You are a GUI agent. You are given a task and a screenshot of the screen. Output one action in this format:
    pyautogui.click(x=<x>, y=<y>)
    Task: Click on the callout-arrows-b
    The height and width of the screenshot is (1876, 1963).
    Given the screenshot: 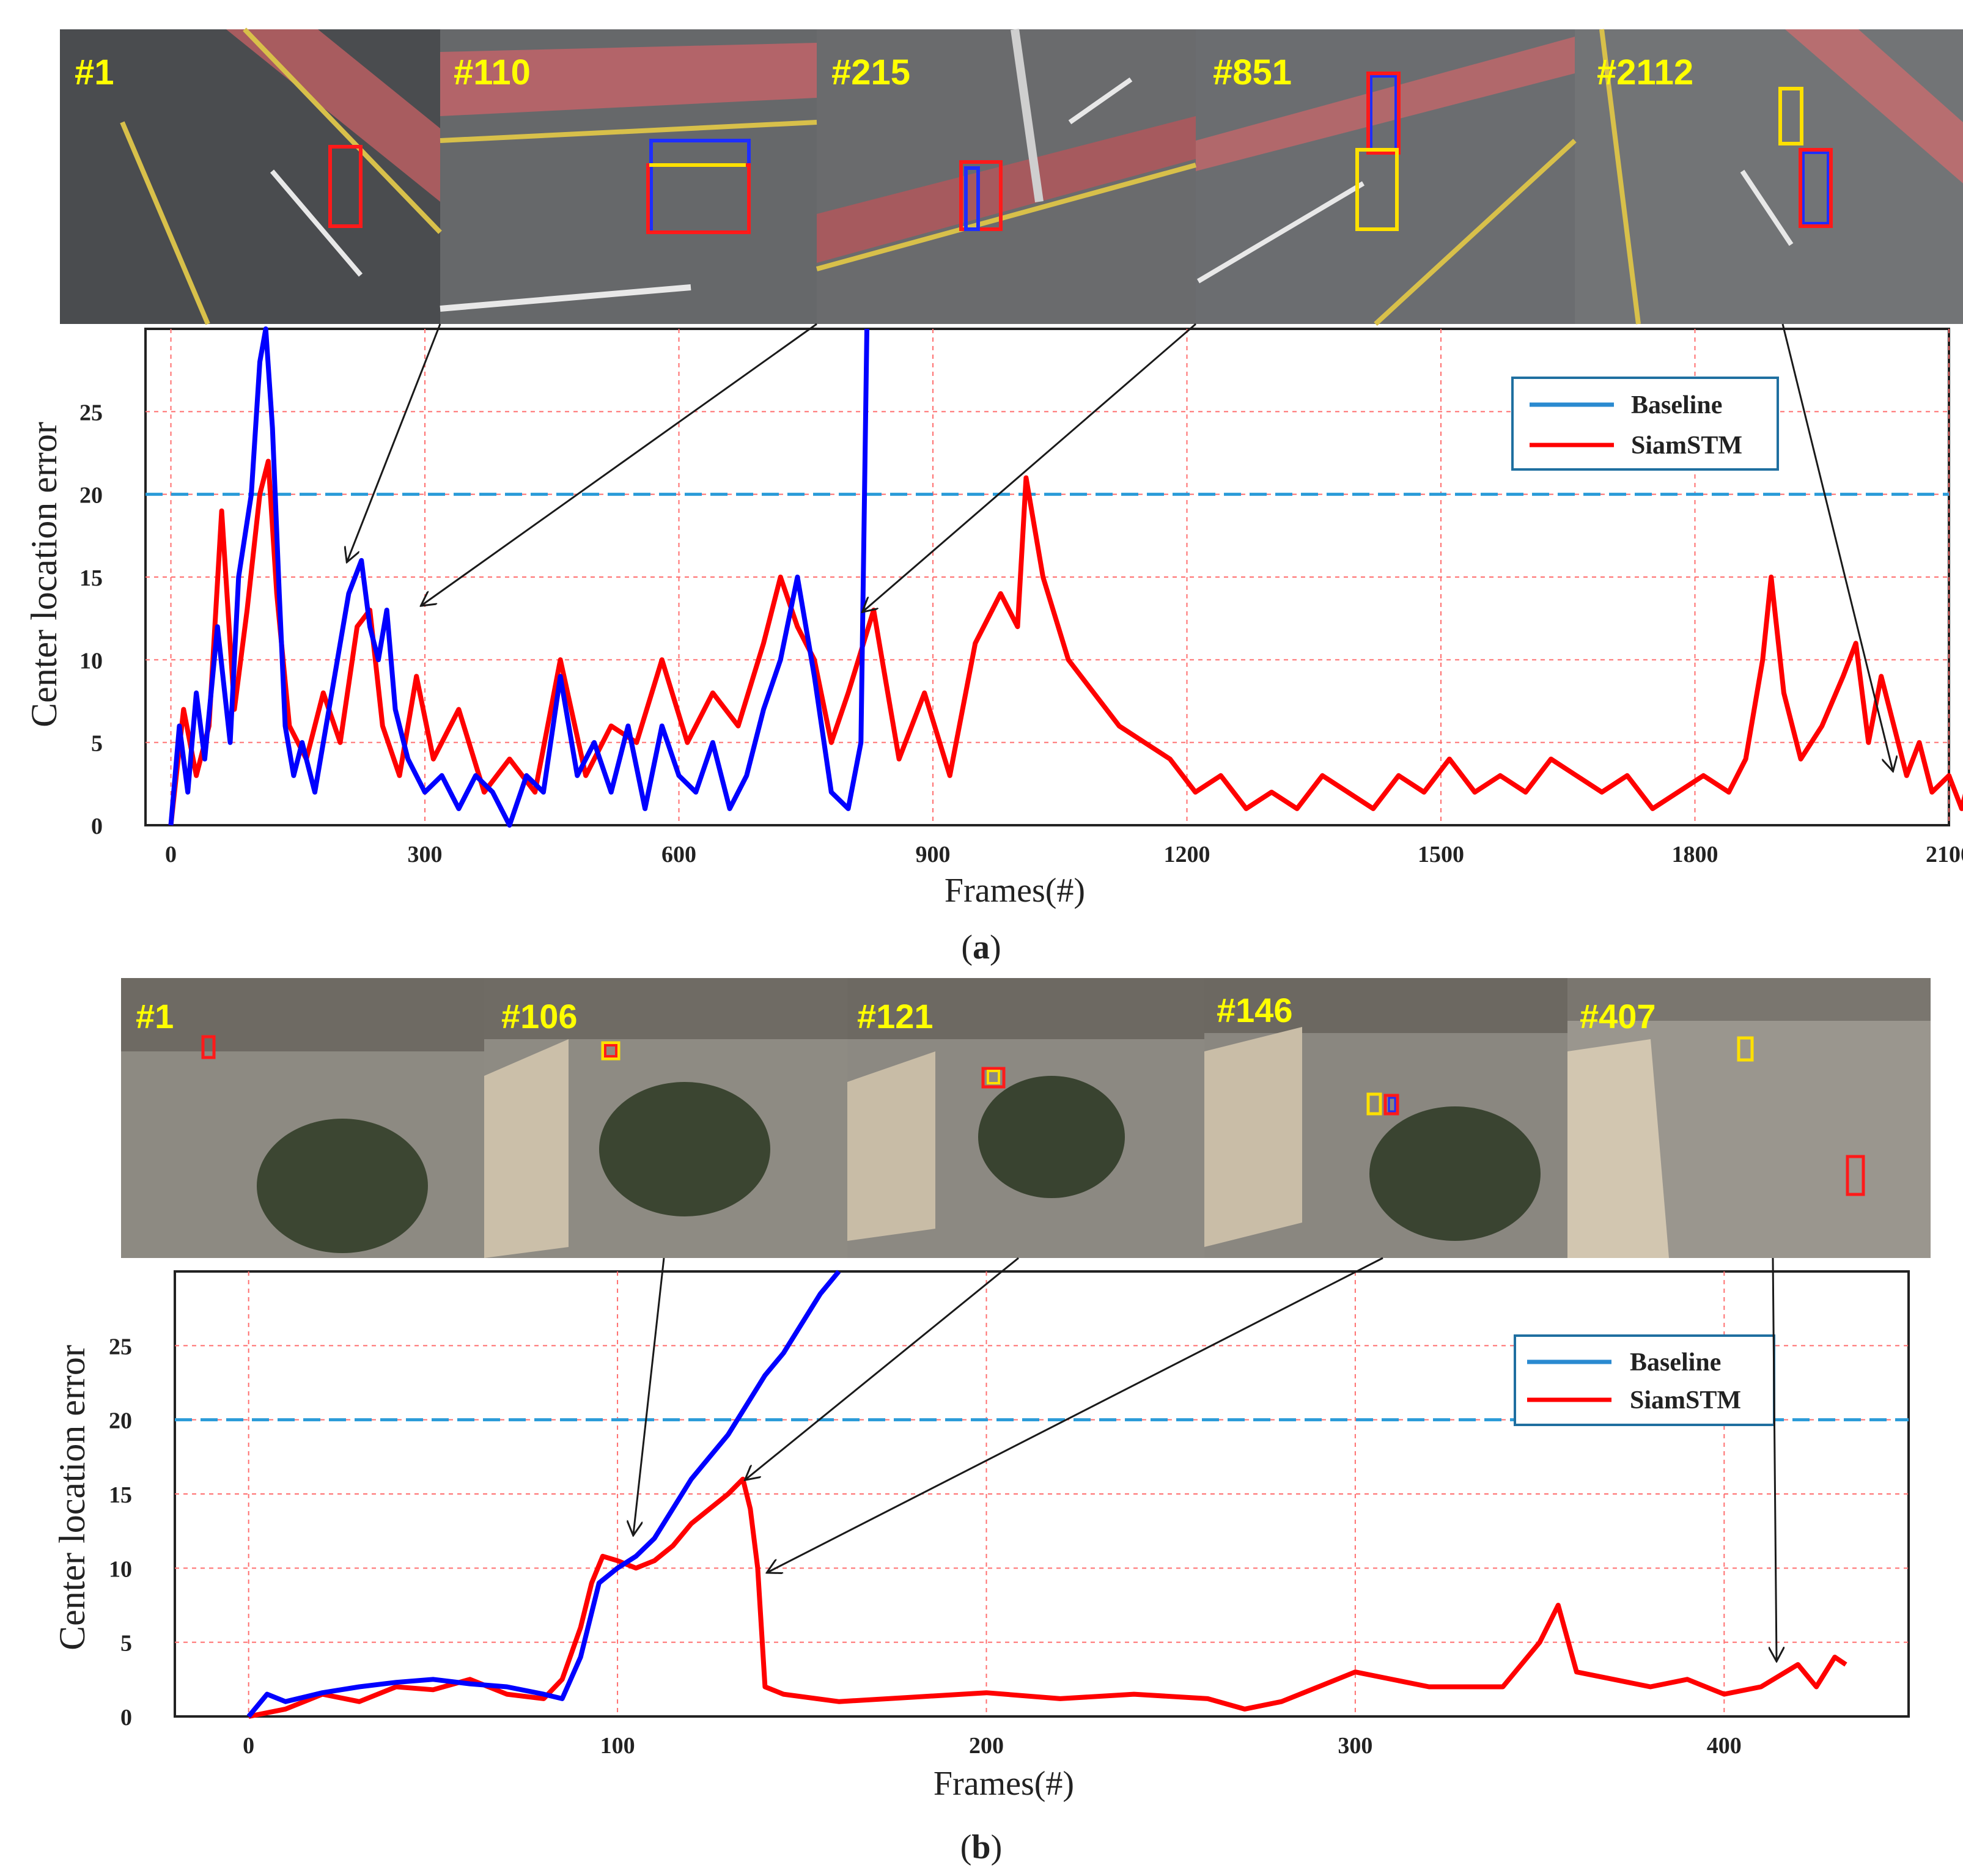 What is the action you would take?
    pyautogui.click(x=1205, y=1458)
    